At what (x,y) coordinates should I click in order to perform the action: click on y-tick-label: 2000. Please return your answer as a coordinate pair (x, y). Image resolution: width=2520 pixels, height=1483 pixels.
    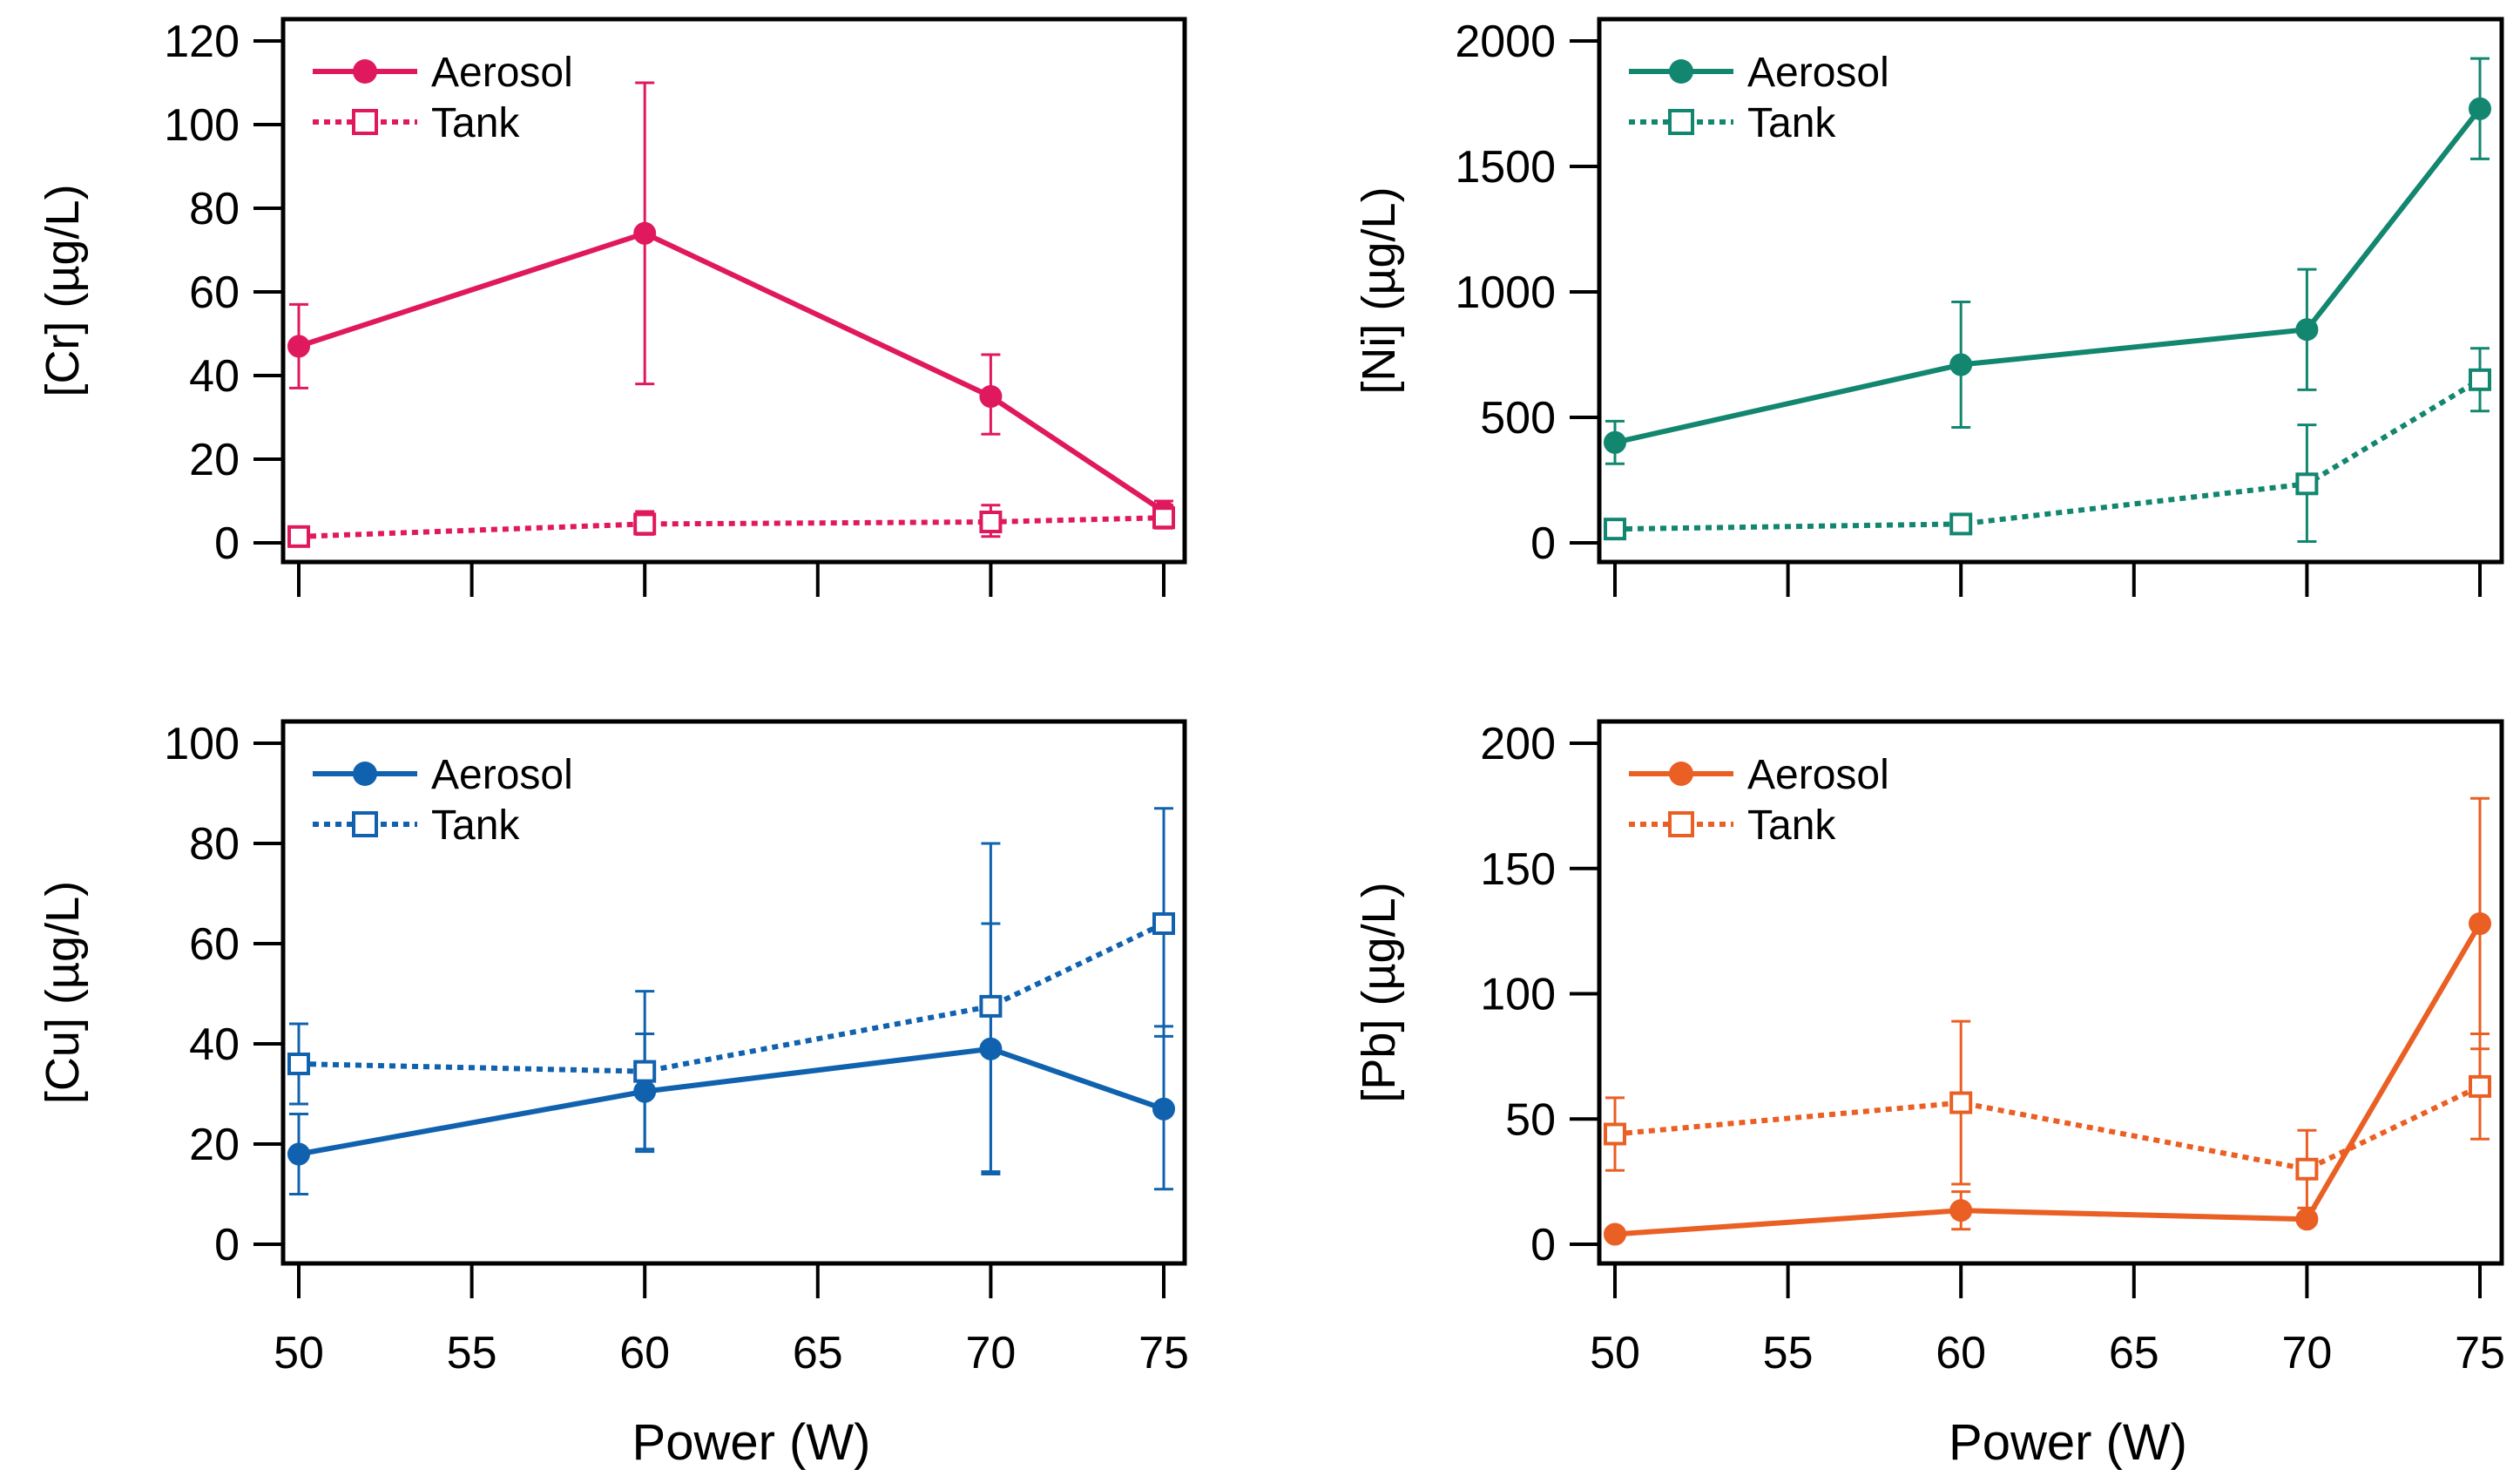
    Looking at the image, I should click on (1505, 42).